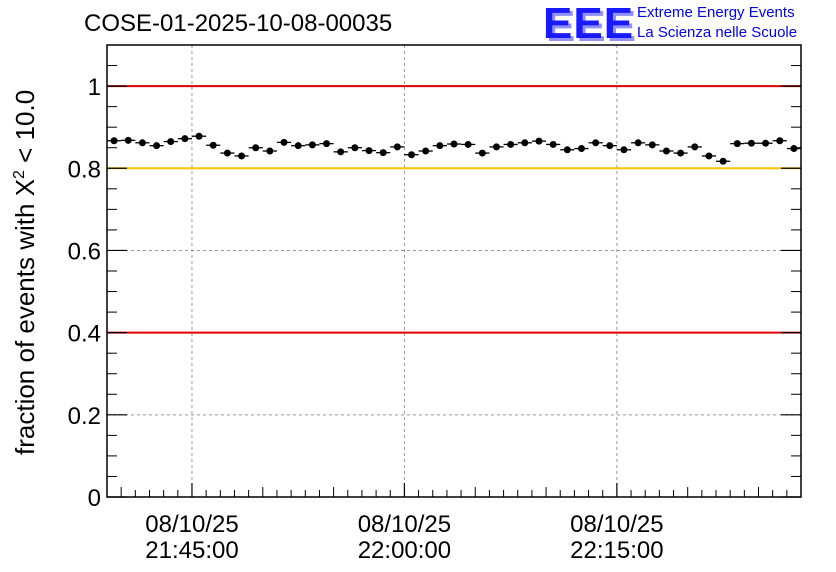 The height and width of the screenshot is (572, 836). I want to click on data-series, so click(454, 148).